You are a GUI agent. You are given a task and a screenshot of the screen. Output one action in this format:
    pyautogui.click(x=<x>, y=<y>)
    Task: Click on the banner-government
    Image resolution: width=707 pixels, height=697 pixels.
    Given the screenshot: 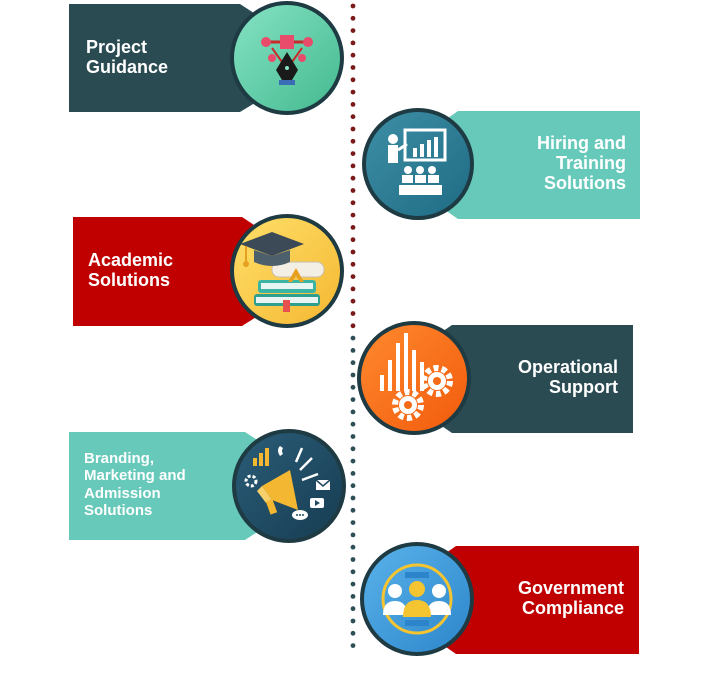 What is the action you would take?
    pyautogui.click(x=531, y=600)
    